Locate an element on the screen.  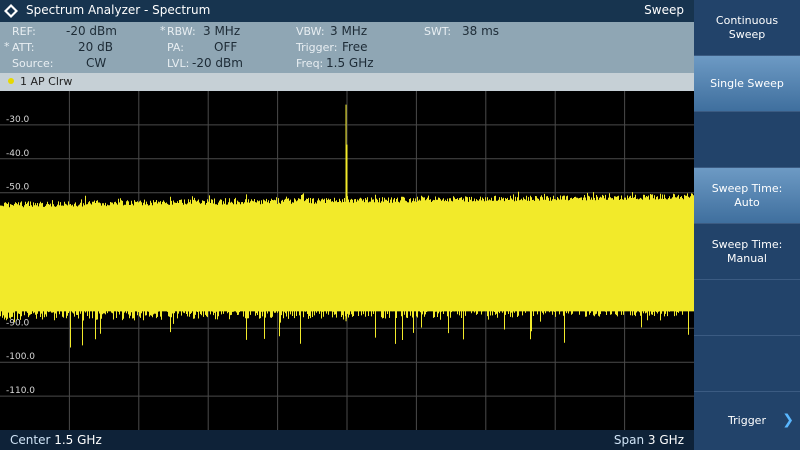
rbw-value: 3 MHz is located at coordinates (222, 31).